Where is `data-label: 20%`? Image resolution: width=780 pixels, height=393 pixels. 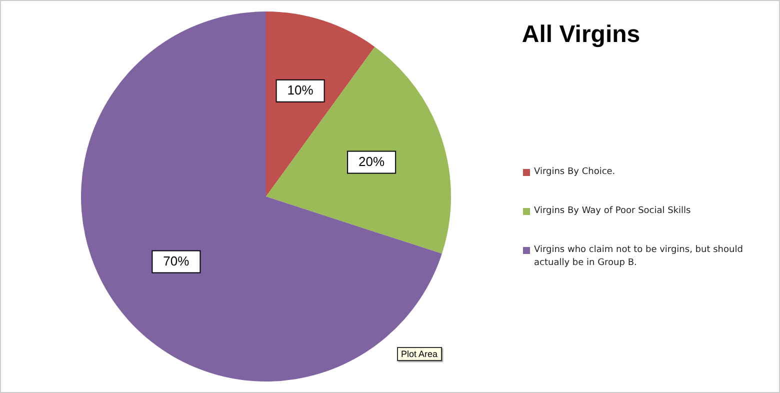
data-label: 20% is located at coordinates (372, 161).